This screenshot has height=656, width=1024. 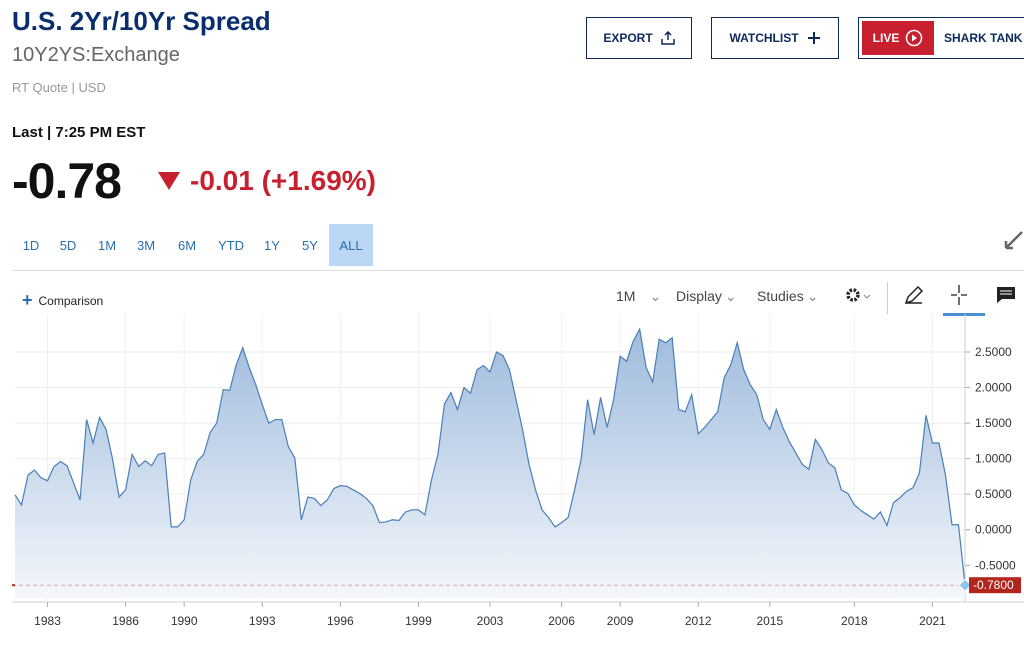 I want to click on down-arrow, so click(x=169, y=181).